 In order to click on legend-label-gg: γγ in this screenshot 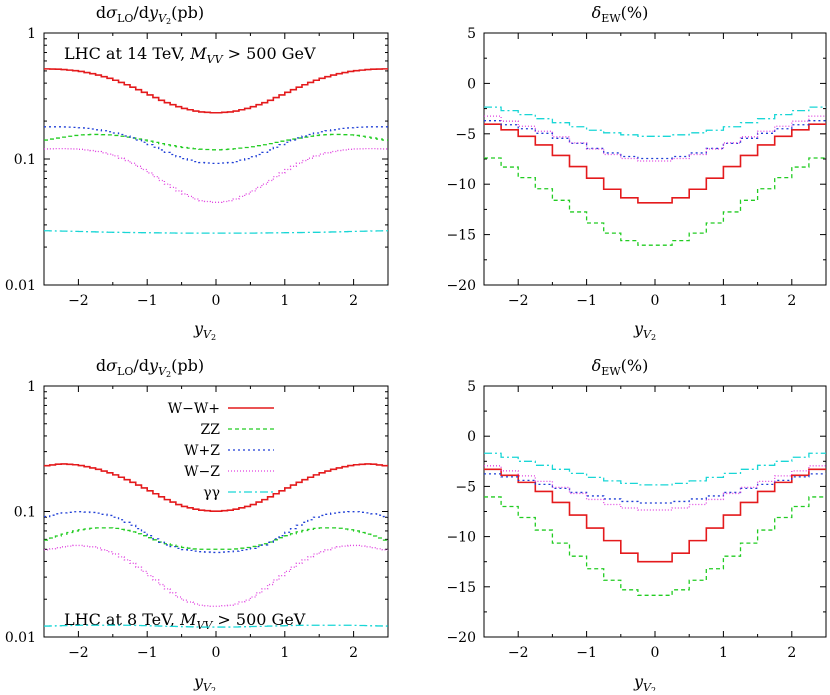, I will do `click(211, 493)`.